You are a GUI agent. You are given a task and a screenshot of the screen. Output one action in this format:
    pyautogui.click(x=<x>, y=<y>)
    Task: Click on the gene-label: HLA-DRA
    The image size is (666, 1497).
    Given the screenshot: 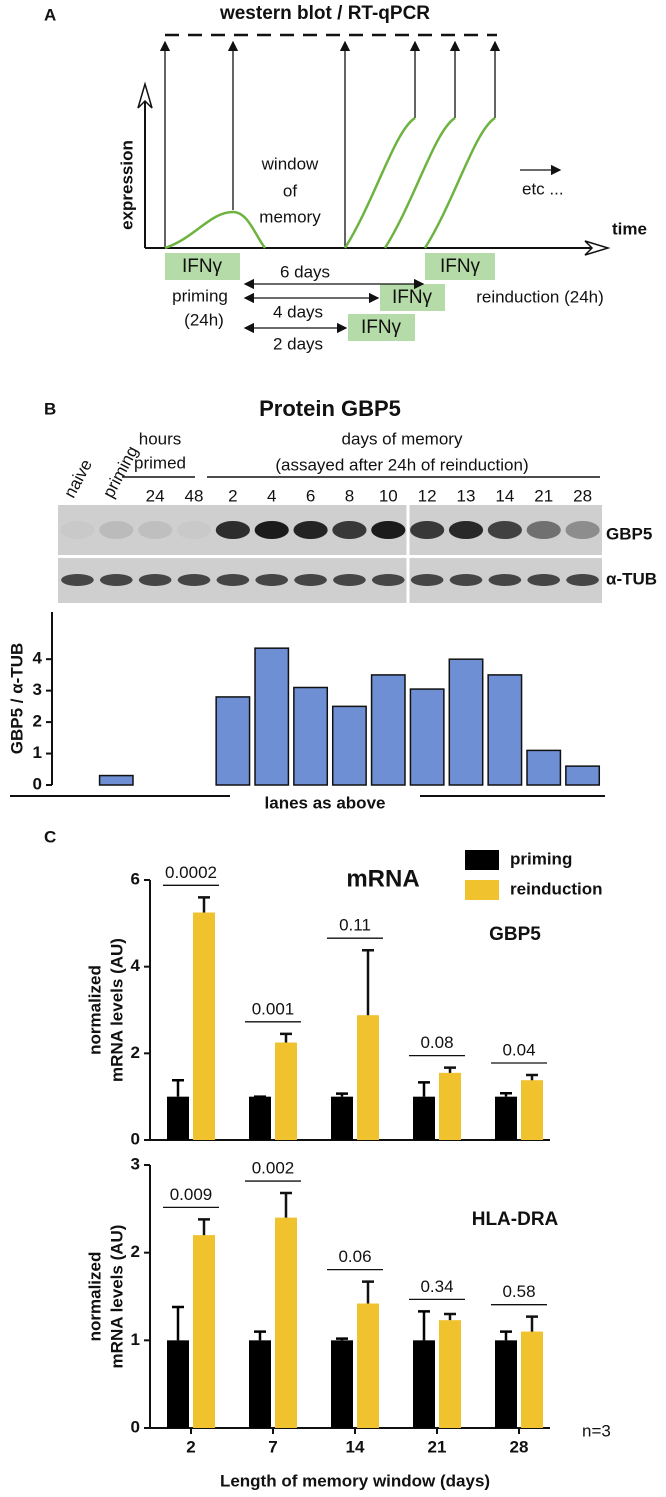 What is the action you would take?
    pyautogui.click(x=515, y=1219)
    